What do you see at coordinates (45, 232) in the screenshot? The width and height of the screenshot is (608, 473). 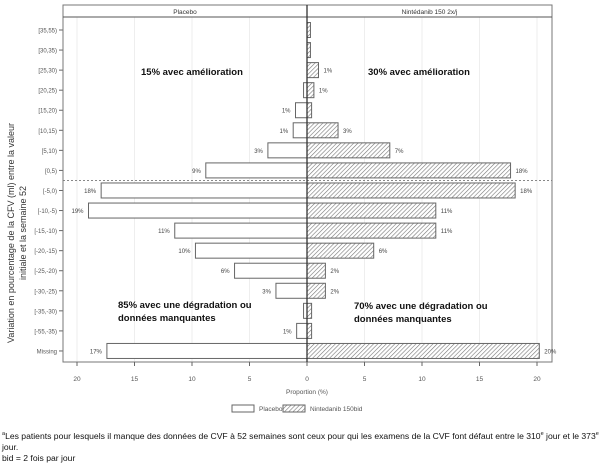 I see `y-tick-label: [-15,-10)` at bounding box center [45, 232].